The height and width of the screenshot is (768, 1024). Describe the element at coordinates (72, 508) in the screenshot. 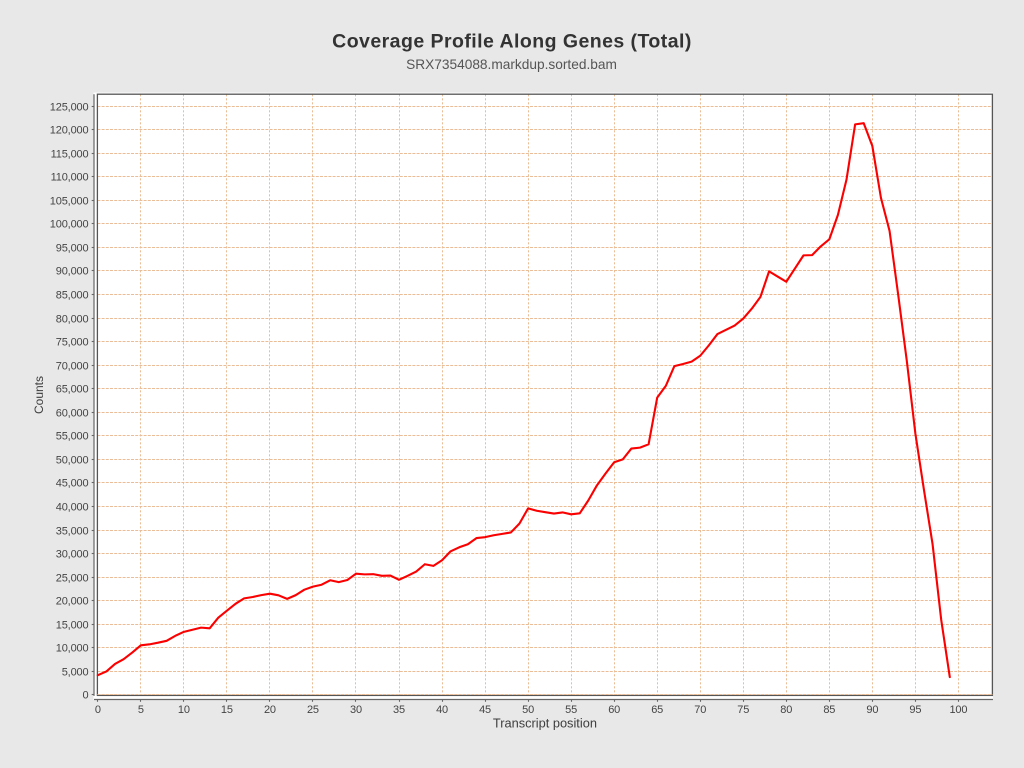

I see `svg-text: 40,000` at that location.